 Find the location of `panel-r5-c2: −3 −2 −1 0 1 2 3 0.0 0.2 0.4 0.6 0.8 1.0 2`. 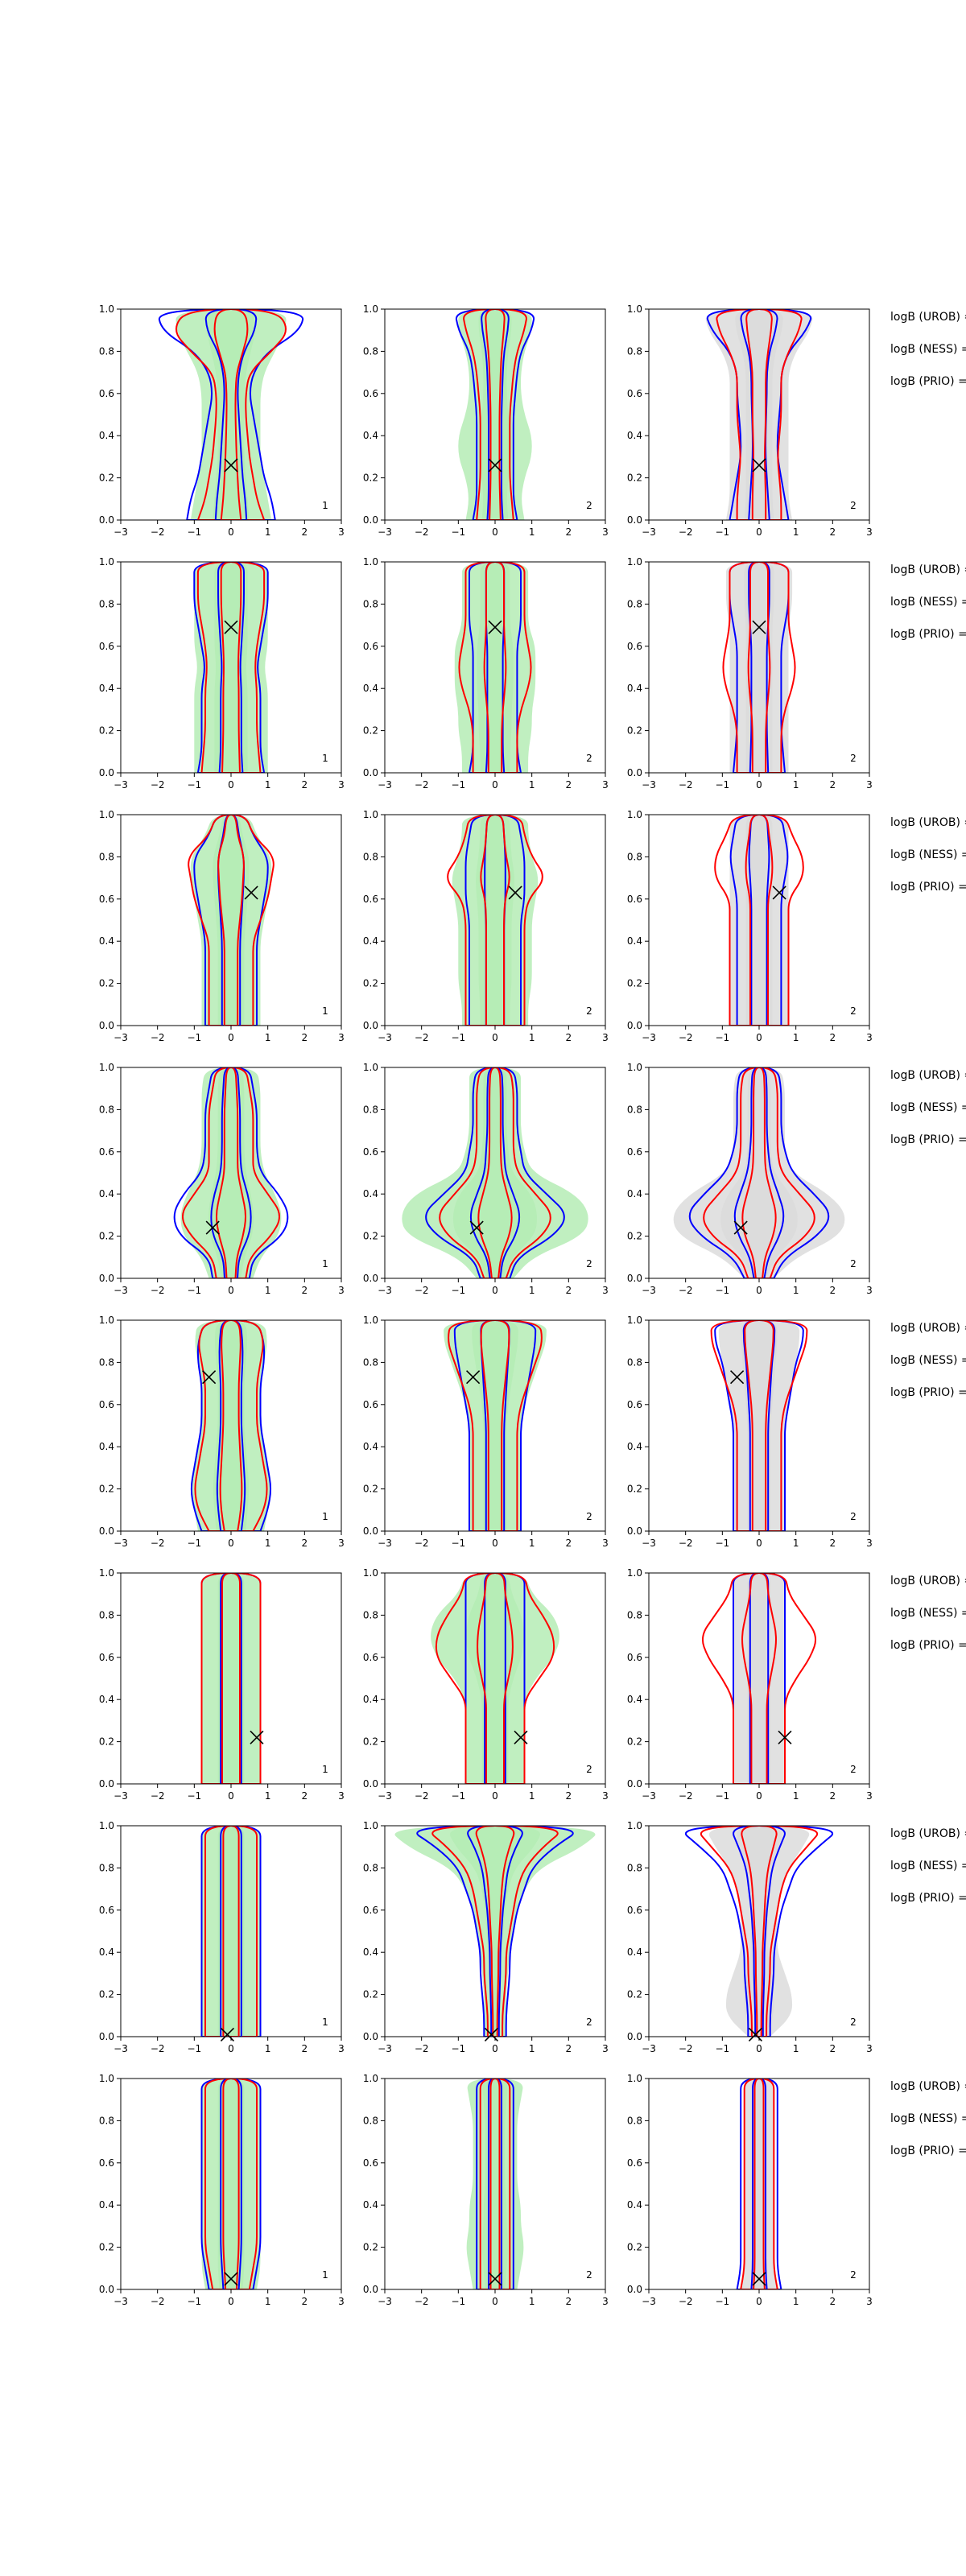

panel-r5-c2: −3 −2 −1 0 1 2 3 0.0 0.2 0.4 0.6 0.8 1.0 2 is located at coordinates (486, 1432).